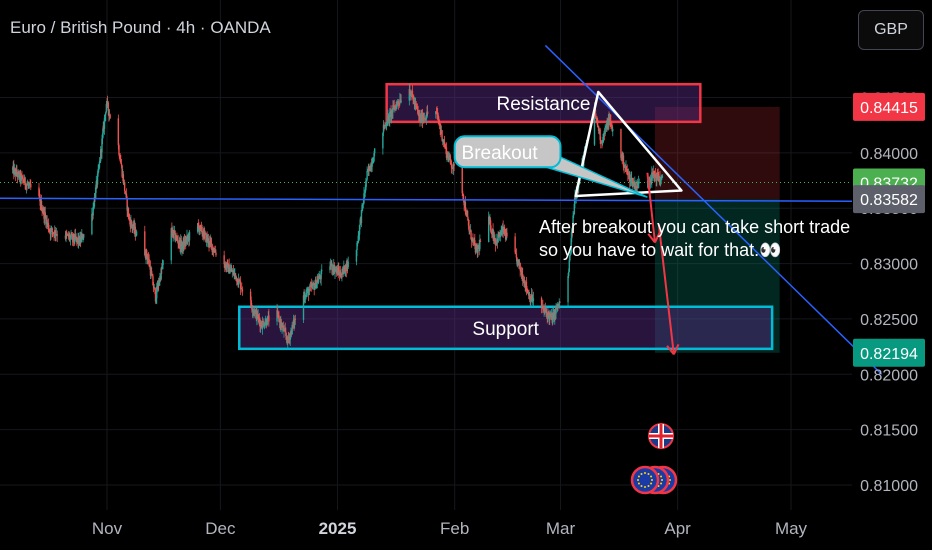 This screenshot has height=550, width=932. Describe the element at coordinates (891, 30) in the screenshot. I see `currency-button: GBP` at that location.